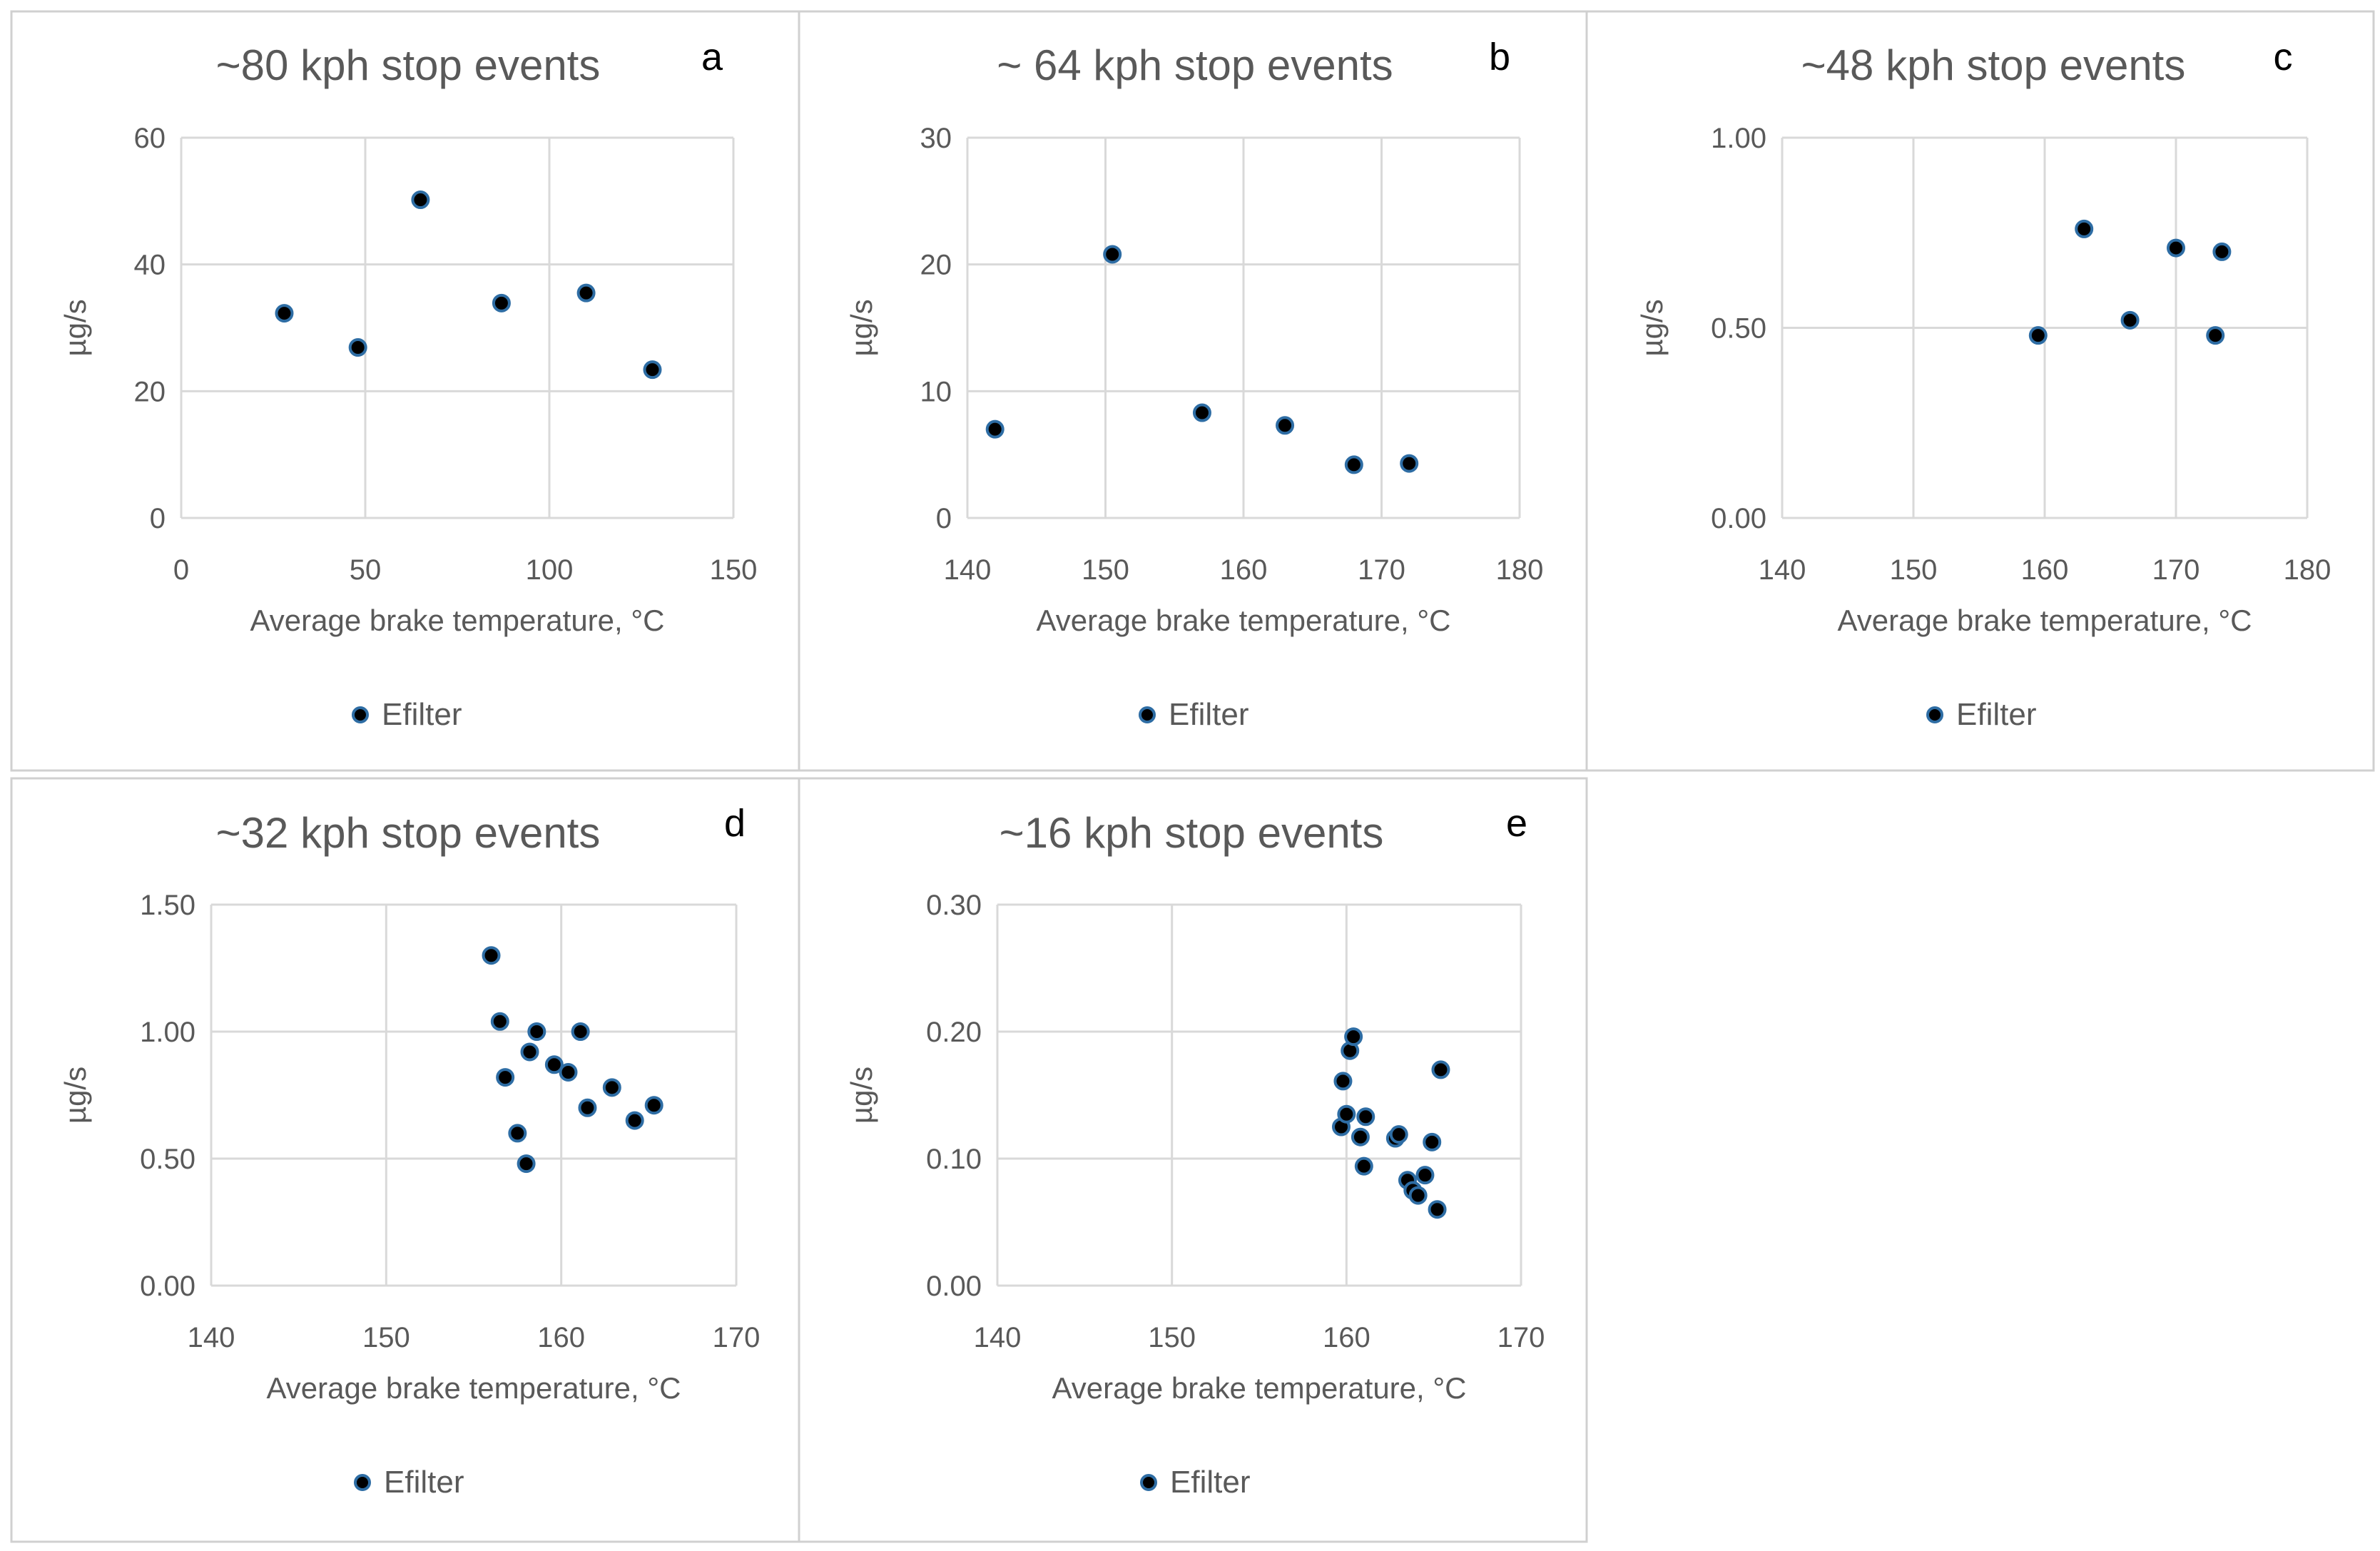 The height and width of the screenshot is (1551, 2380). What do you see at coordinates (550, 570) in the screenshot?
I see `x-tick-label: 100` at bounding box center [550, 570].